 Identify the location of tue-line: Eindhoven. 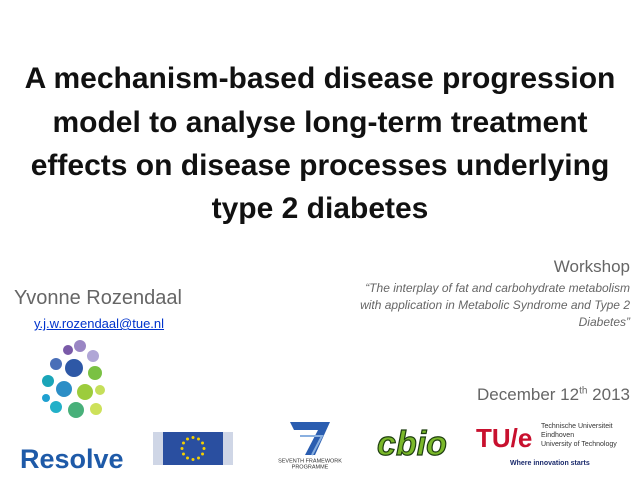
(557, 435).